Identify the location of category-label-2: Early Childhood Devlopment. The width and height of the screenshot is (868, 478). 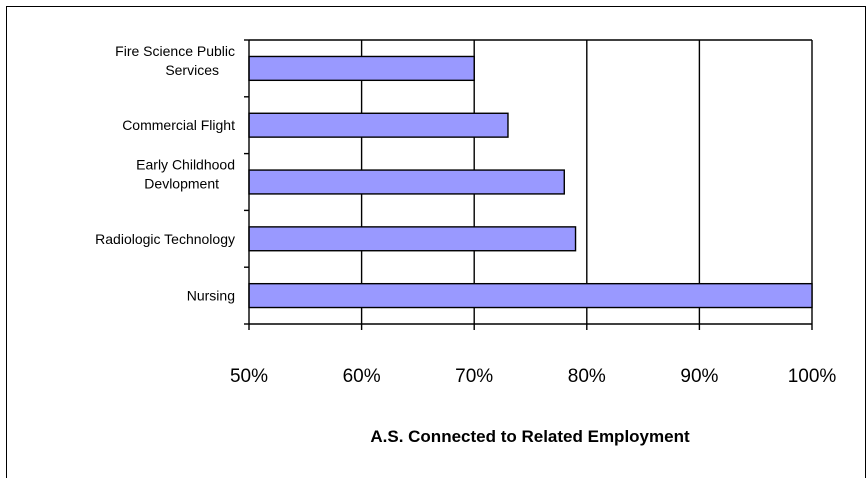
(185, 174).